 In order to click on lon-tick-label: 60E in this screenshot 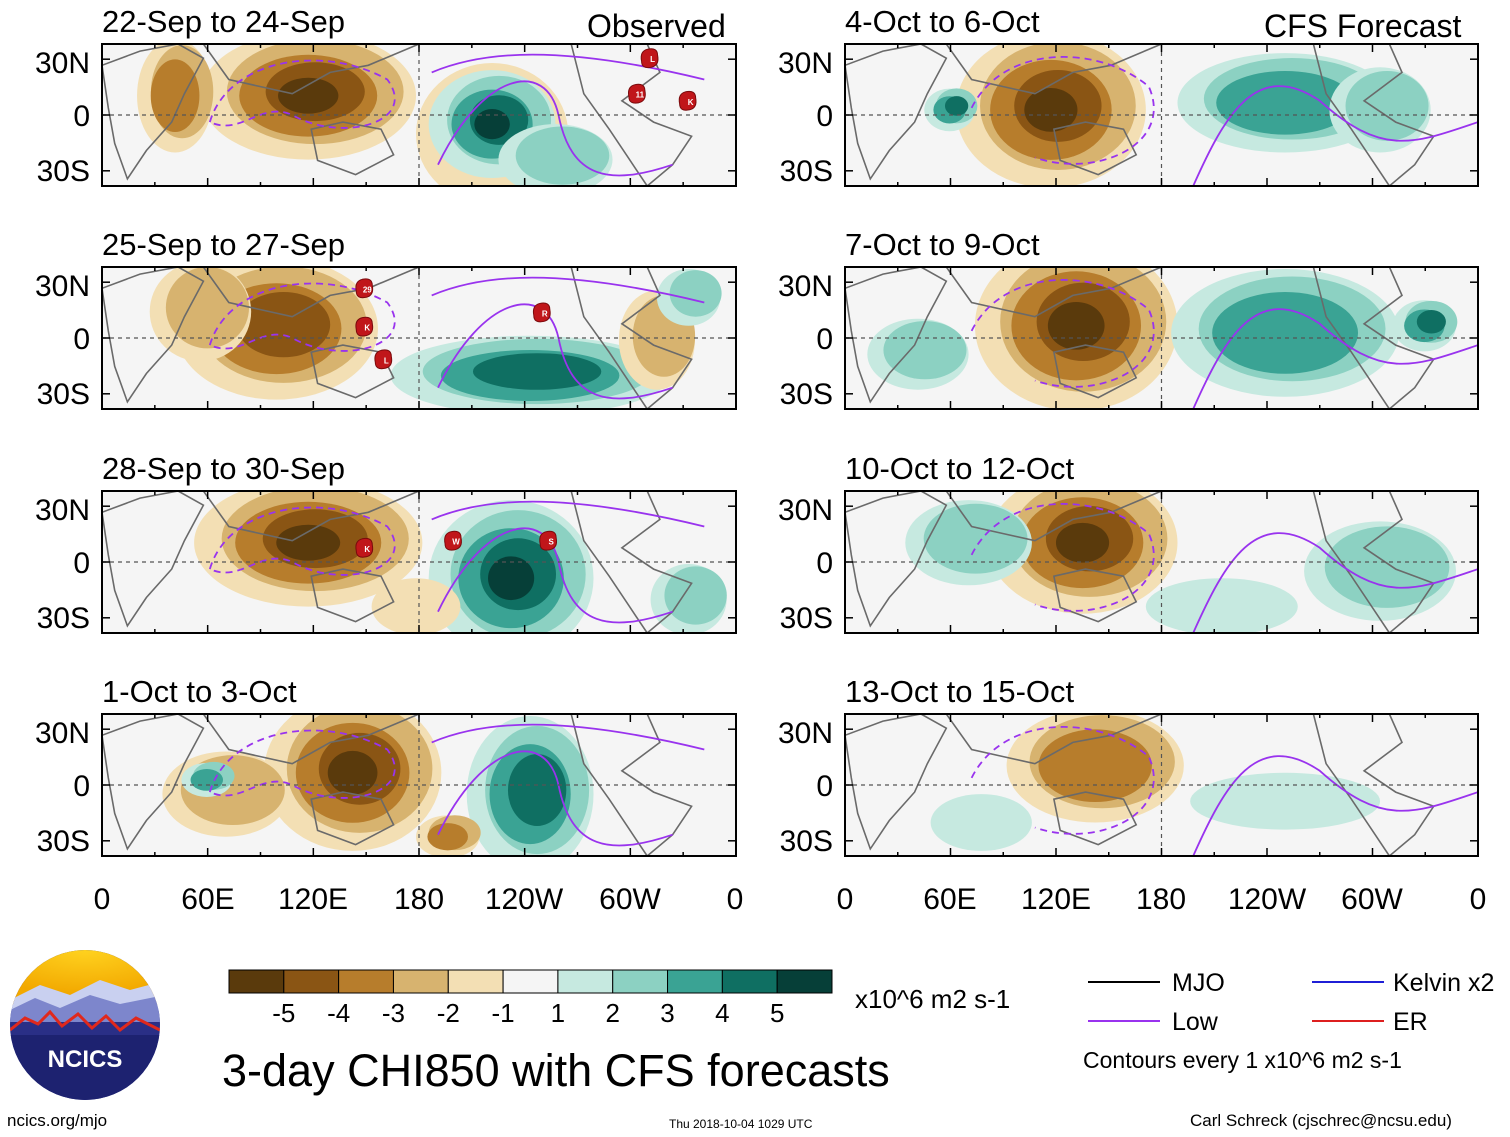, I will do `click(207, 899)`.